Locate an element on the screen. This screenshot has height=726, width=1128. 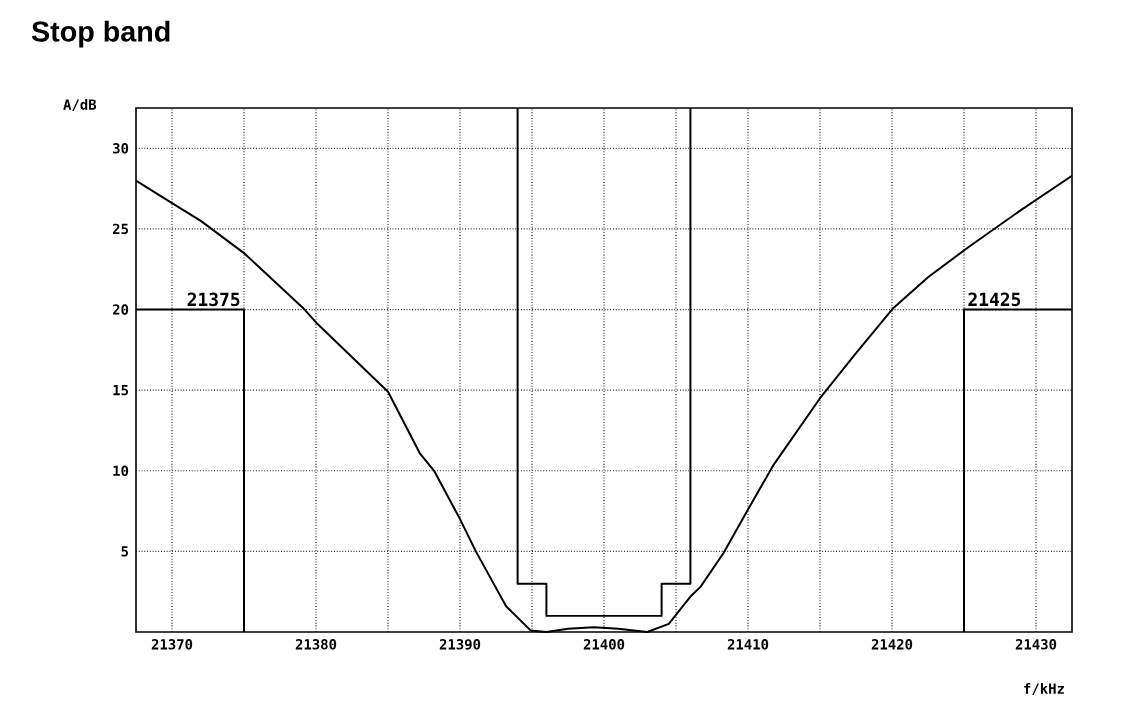
annotation: 21375 is located at coordinates (213, 299).